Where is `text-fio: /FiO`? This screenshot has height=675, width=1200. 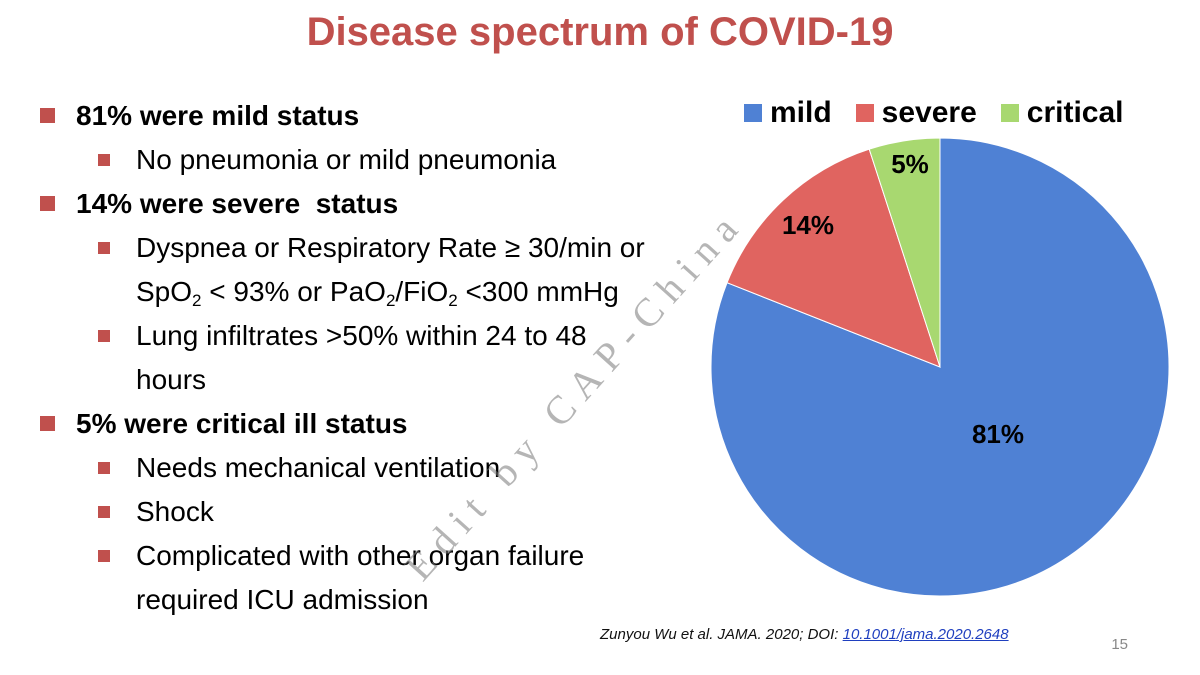 text-fio: /FiO is located at coordinates (422, 291).